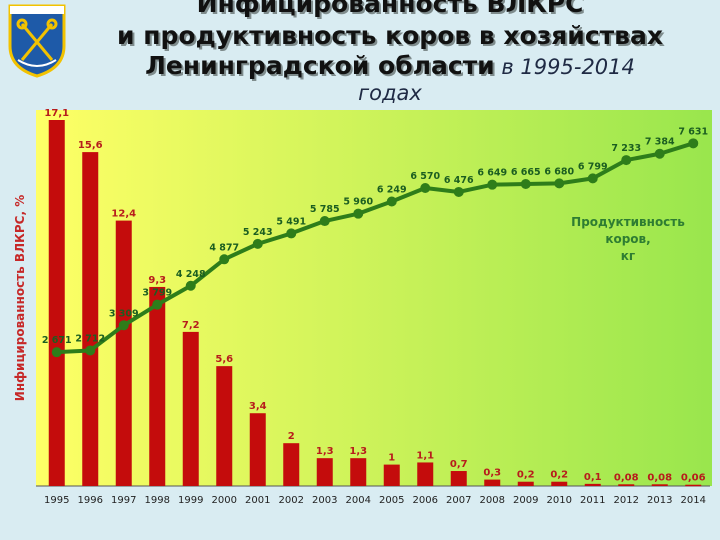  I want to click on bar-2011, so click(592, 484).